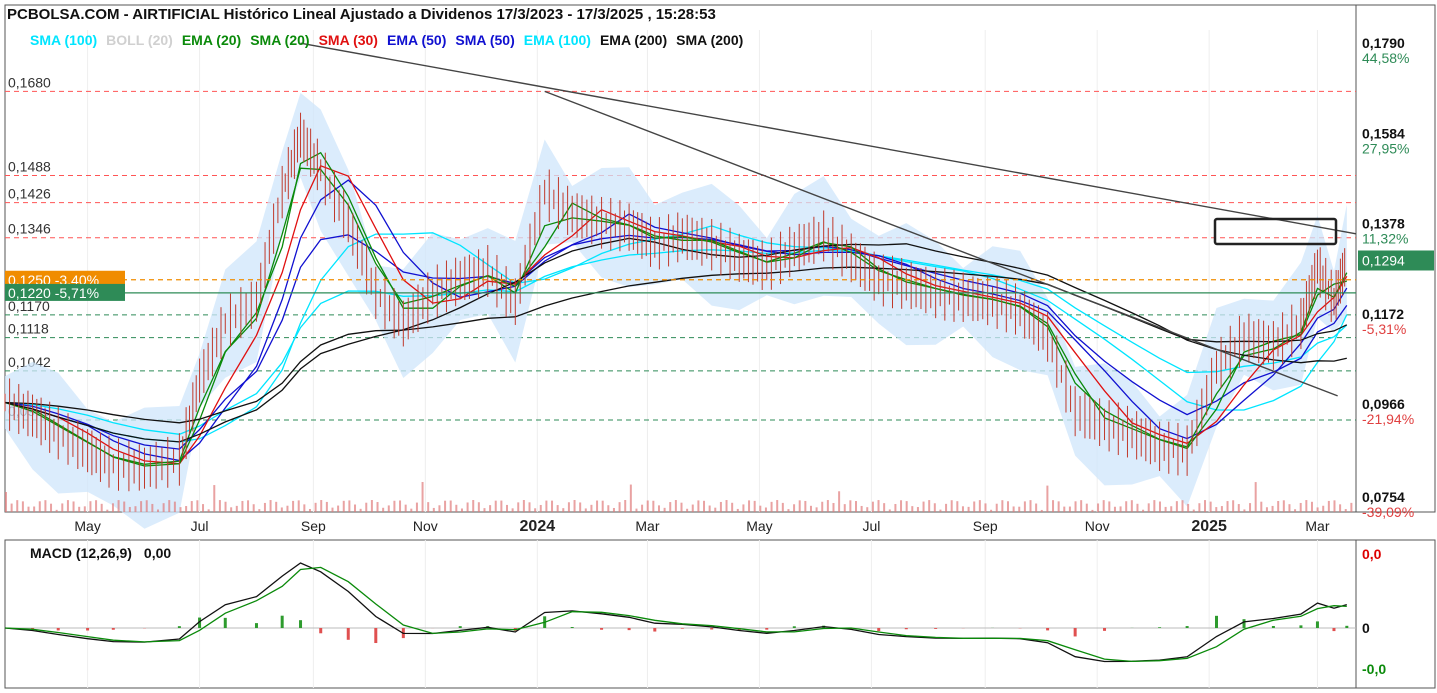 This screenshot has width=1437, height=693. I want to click on macd-line, so click(675, 612).